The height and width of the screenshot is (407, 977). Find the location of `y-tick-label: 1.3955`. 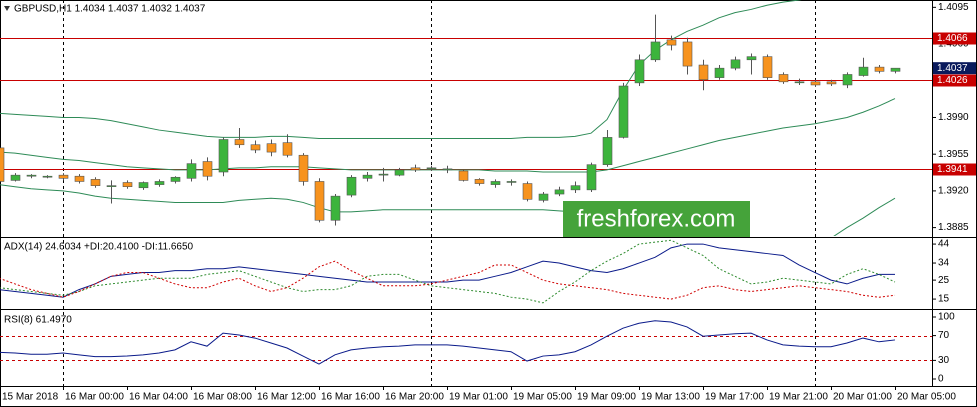

y-tick-label: 1.3955 is located at coordinates (953, 154).